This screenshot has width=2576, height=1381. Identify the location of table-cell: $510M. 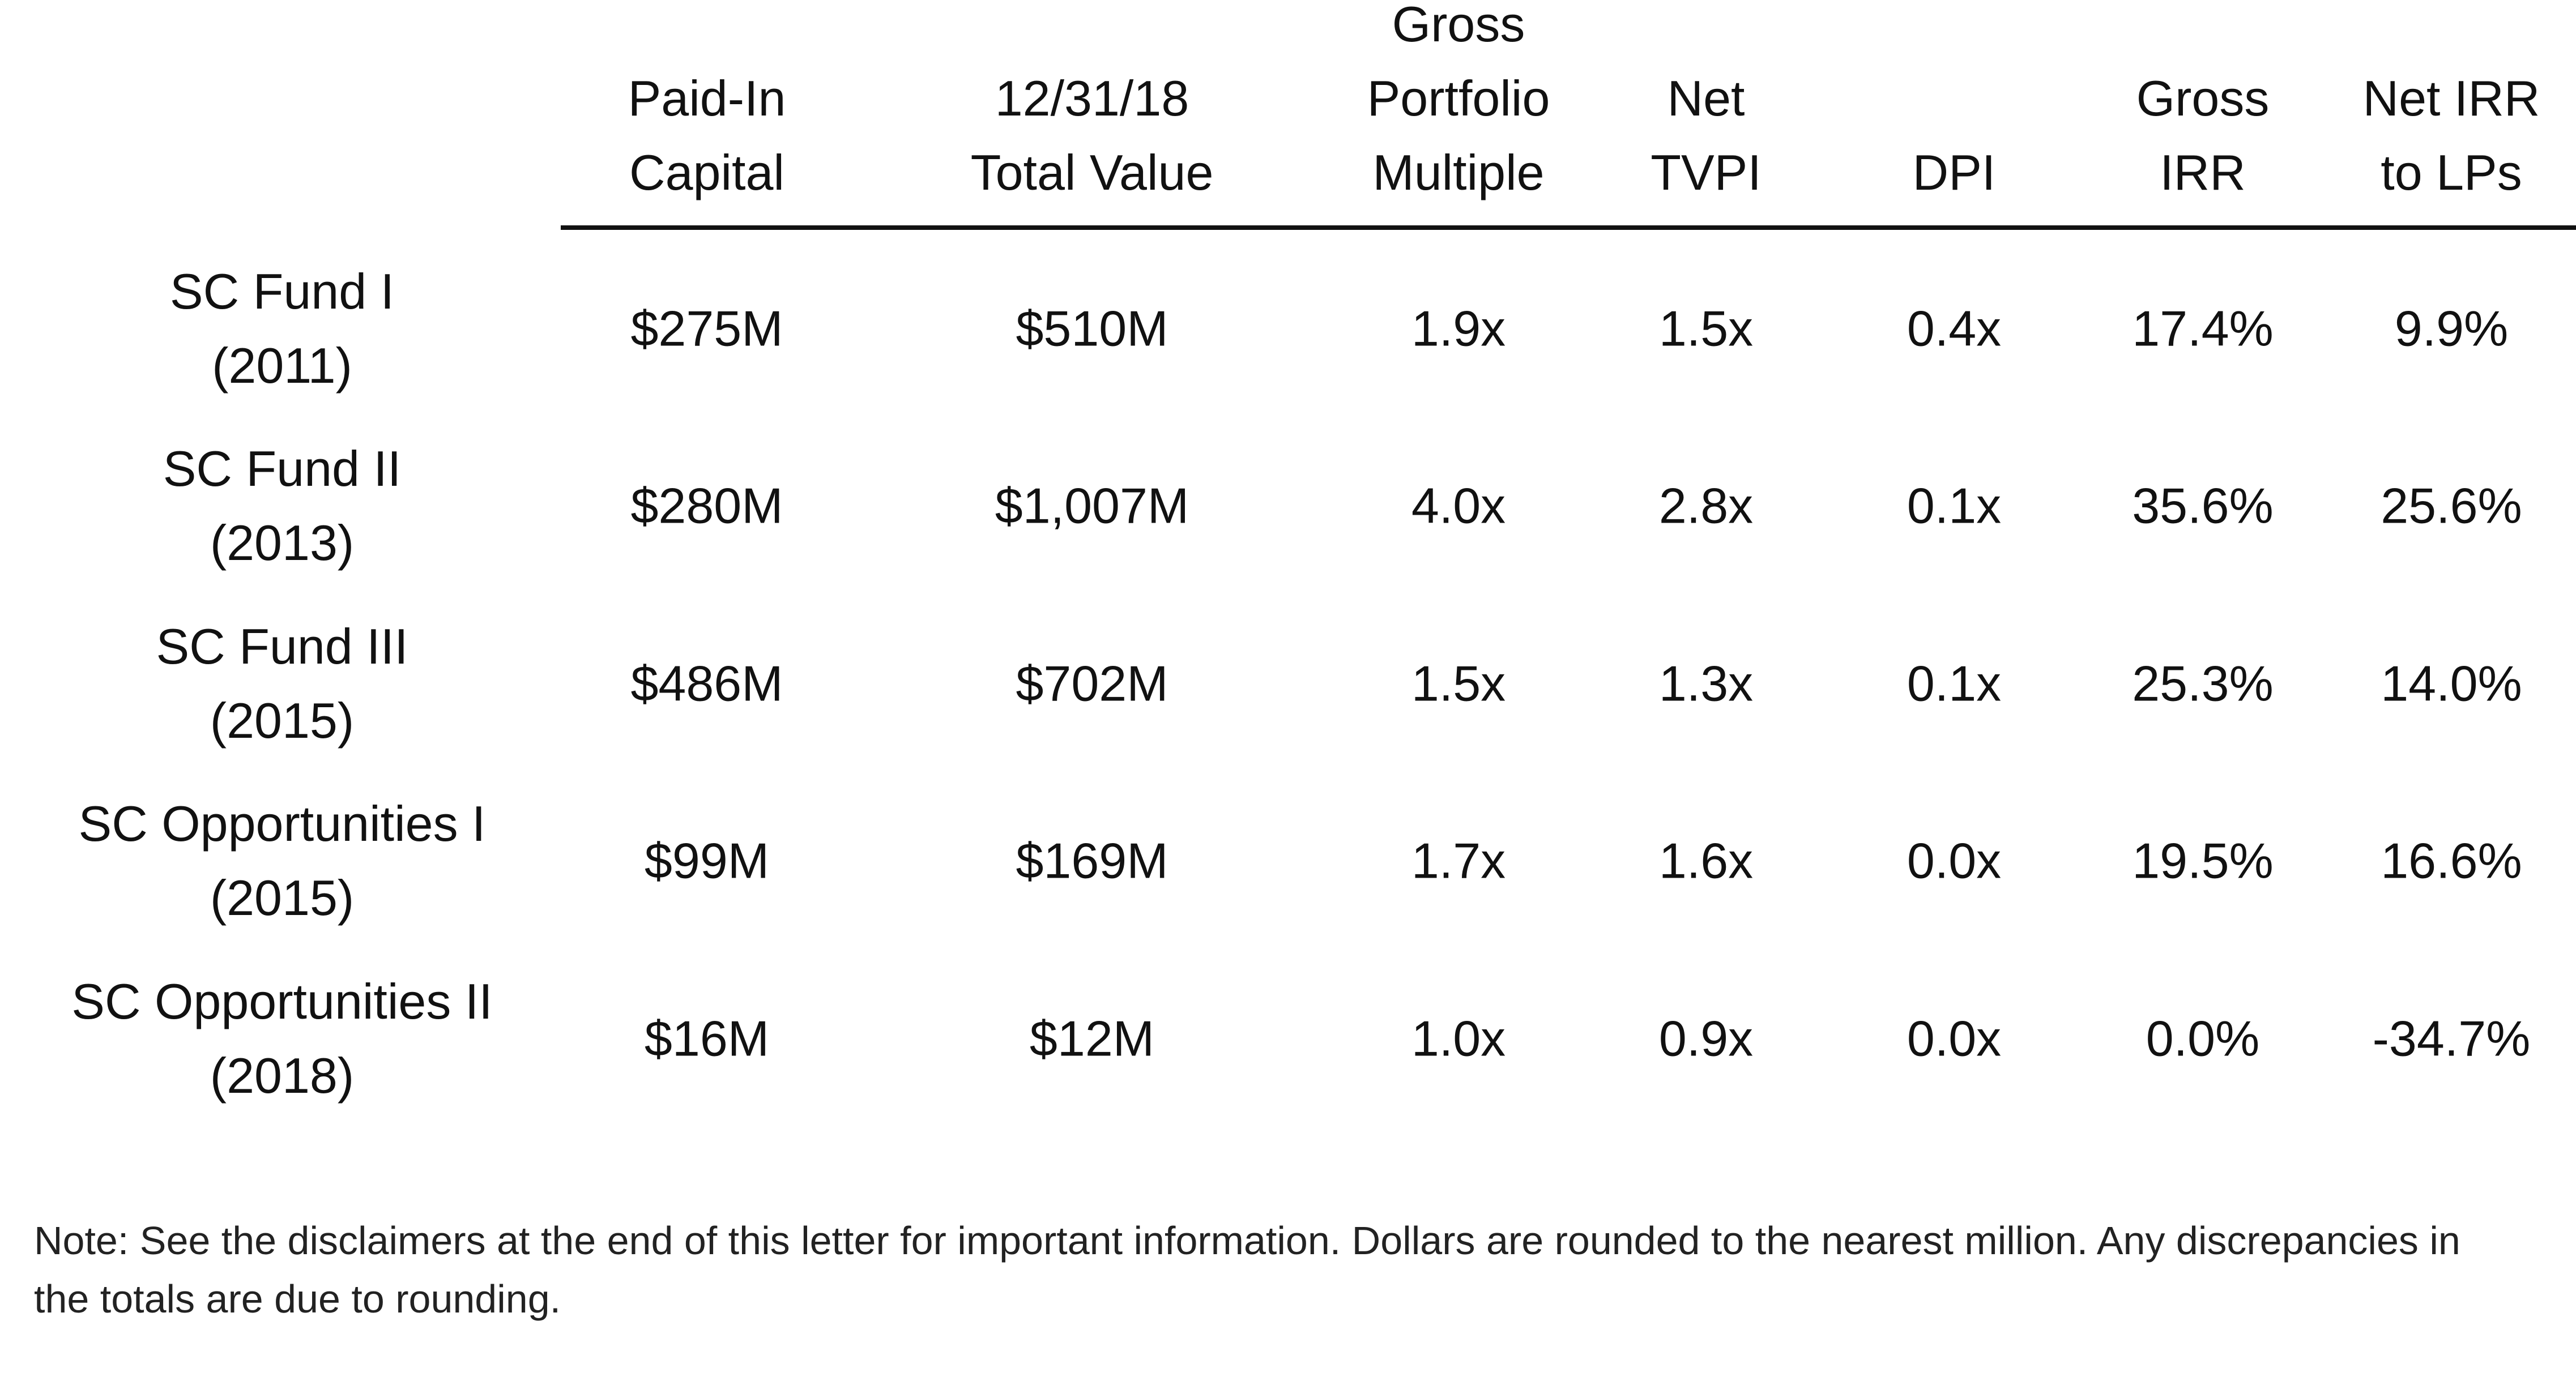
(1092, 328).